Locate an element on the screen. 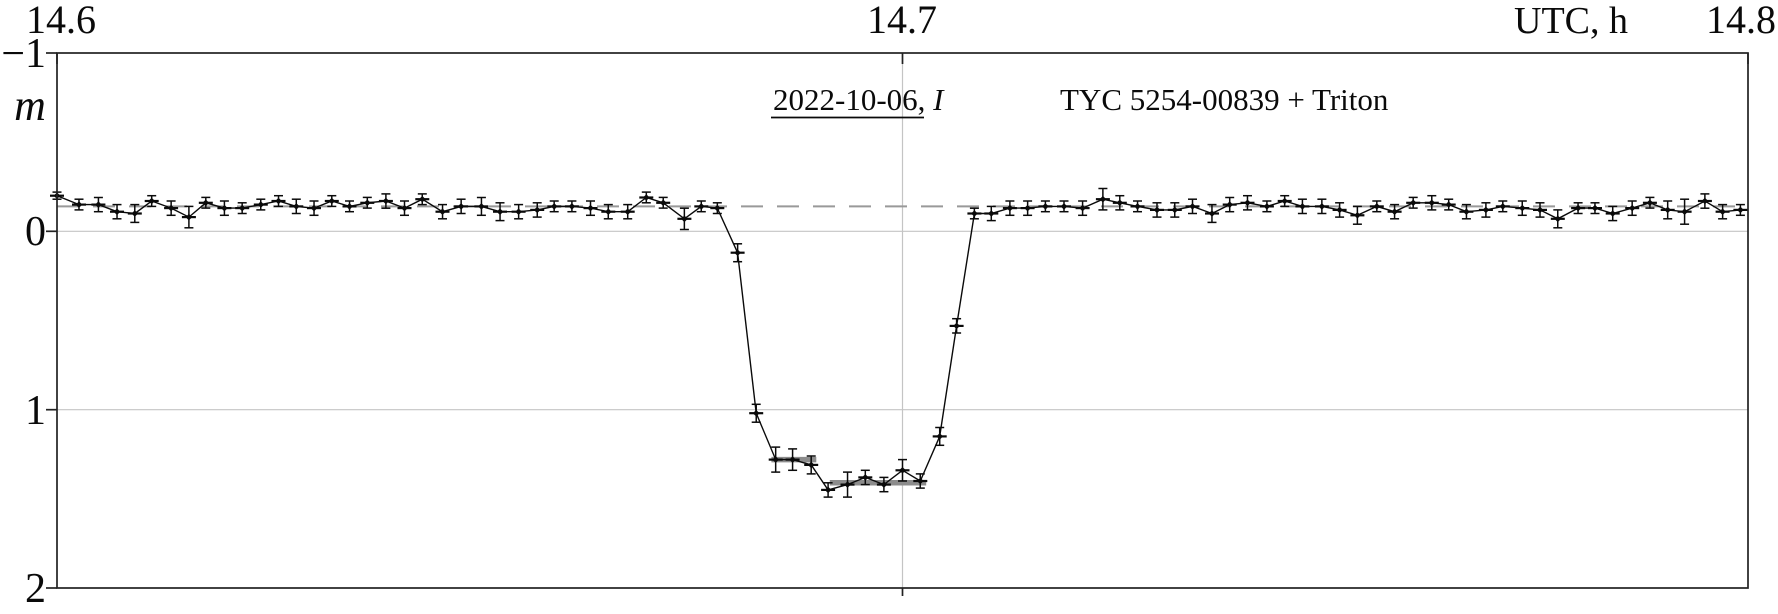  filter-band-text: I is located at coordinates (938, 99).